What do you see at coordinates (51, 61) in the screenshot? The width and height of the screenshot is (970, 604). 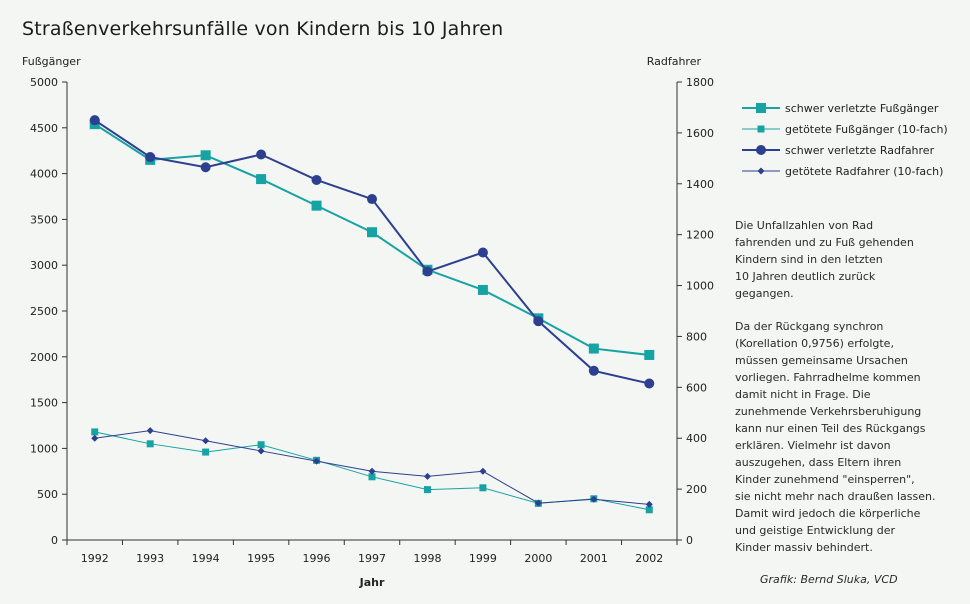 I see `y-axis-left-title: Fußgänger` at bounding box center [51, 61].